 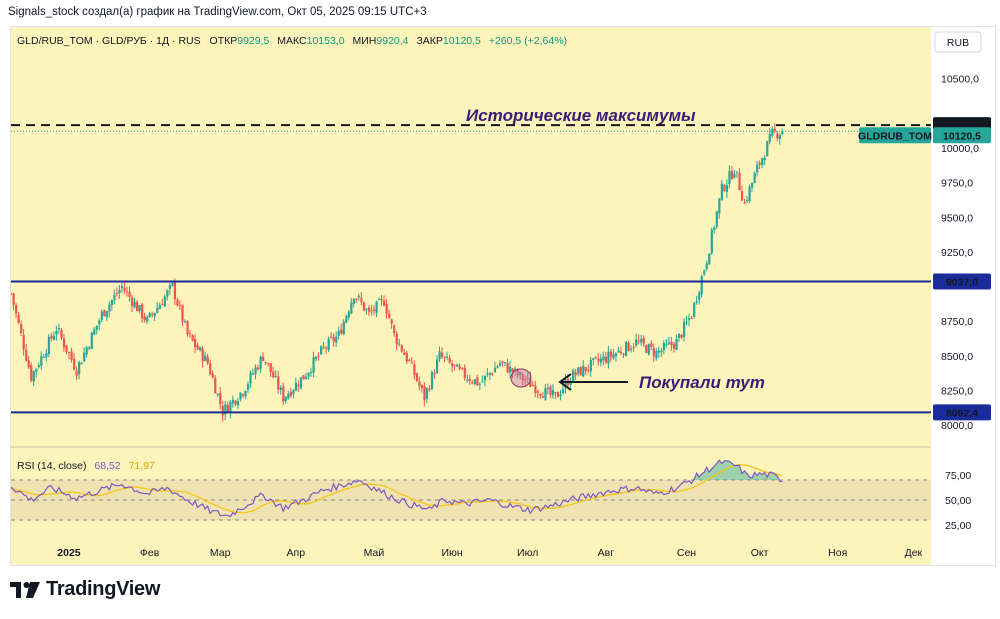 What do you see at coordinates (962, 281) in the screenshot?
I see `resistance-price-tag: 9037,0` at bounding box center [962, 281].